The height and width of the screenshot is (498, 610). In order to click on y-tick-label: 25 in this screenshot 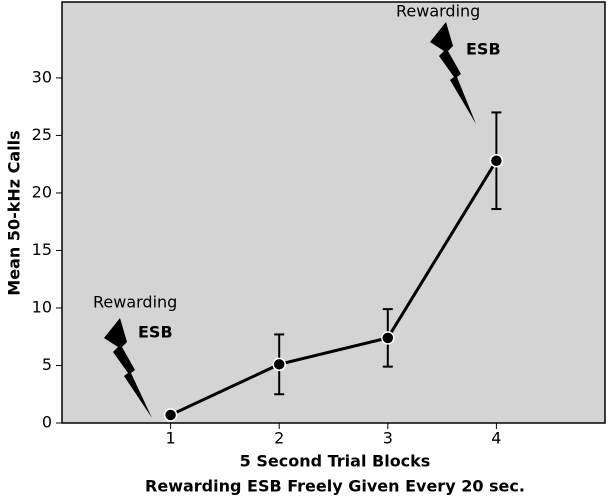, I will do `click(42, 134)`.